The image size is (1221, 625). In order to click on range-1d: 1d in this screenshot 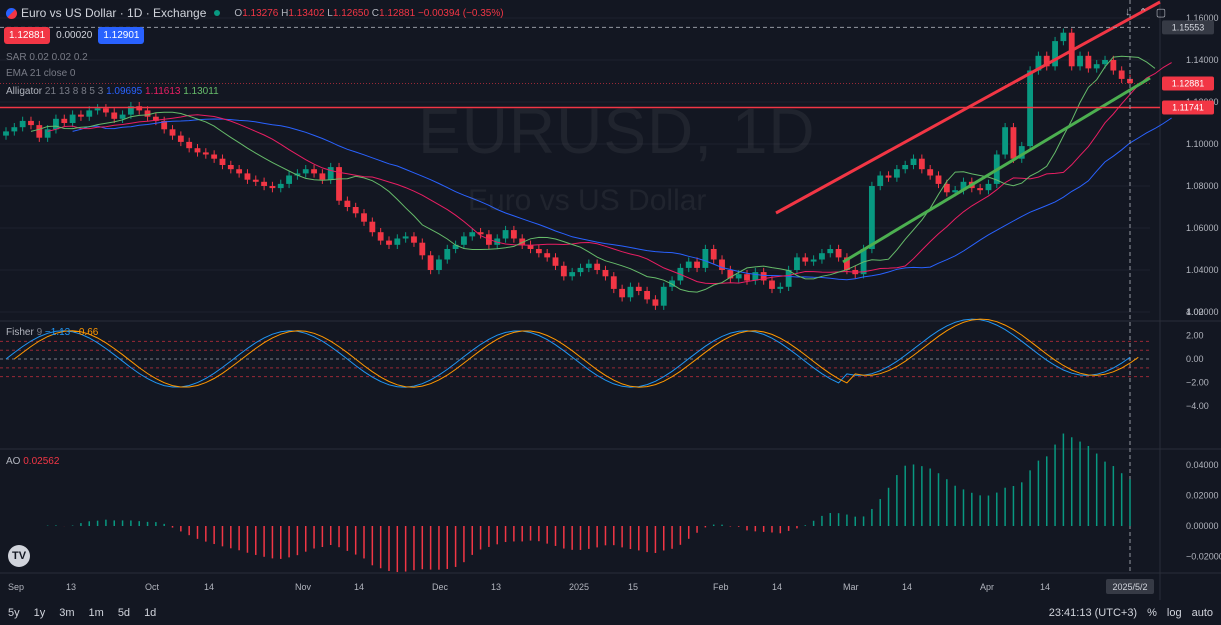, I will do `click(150, 612)`.